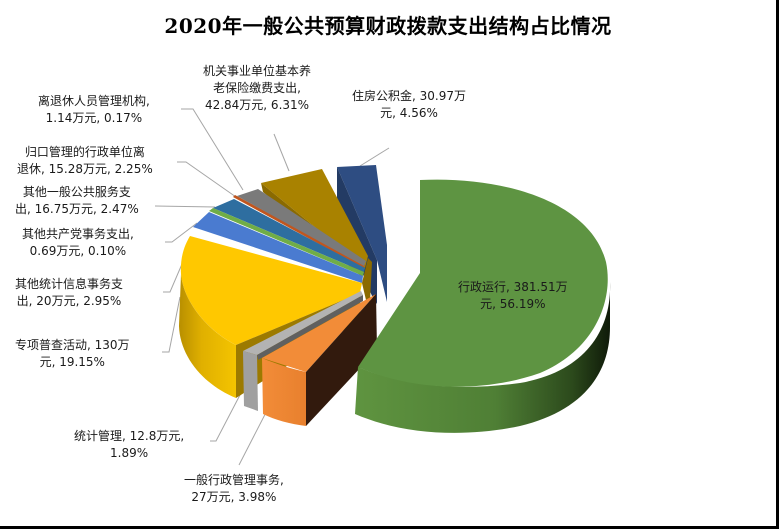 The height and width of the screenshot is (530, 780). Describe the element at coordinates (94, 109) in the screenshot. I see `data-label-lituixiu: 离退休人员管理机构, 1.14万元, 0.17%` at that location.